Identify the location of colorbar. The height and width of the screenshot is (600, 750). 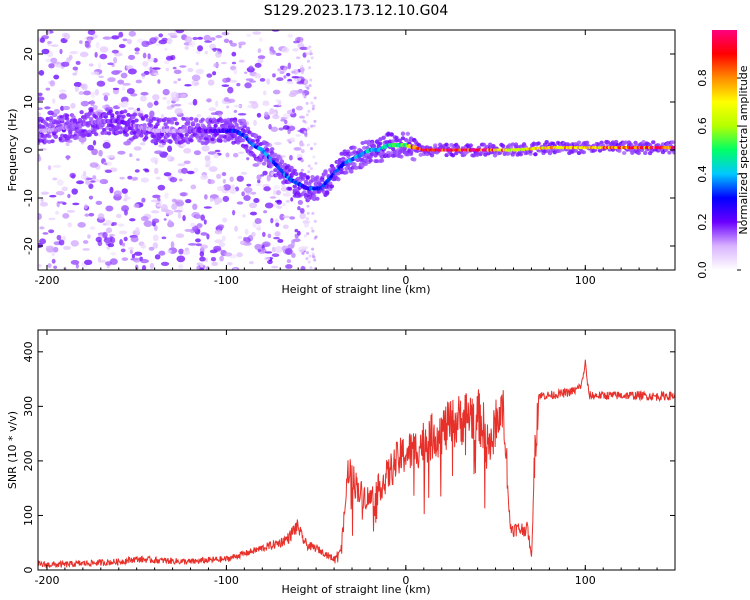
(724, 150).